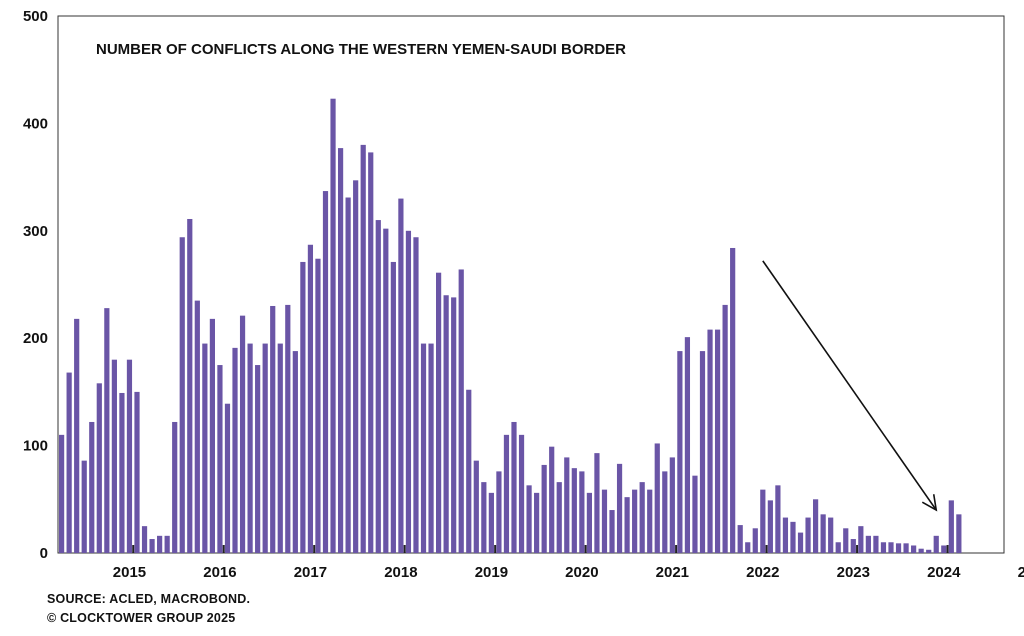  I want to click on y-tick-label: 100, so click(35, 446).